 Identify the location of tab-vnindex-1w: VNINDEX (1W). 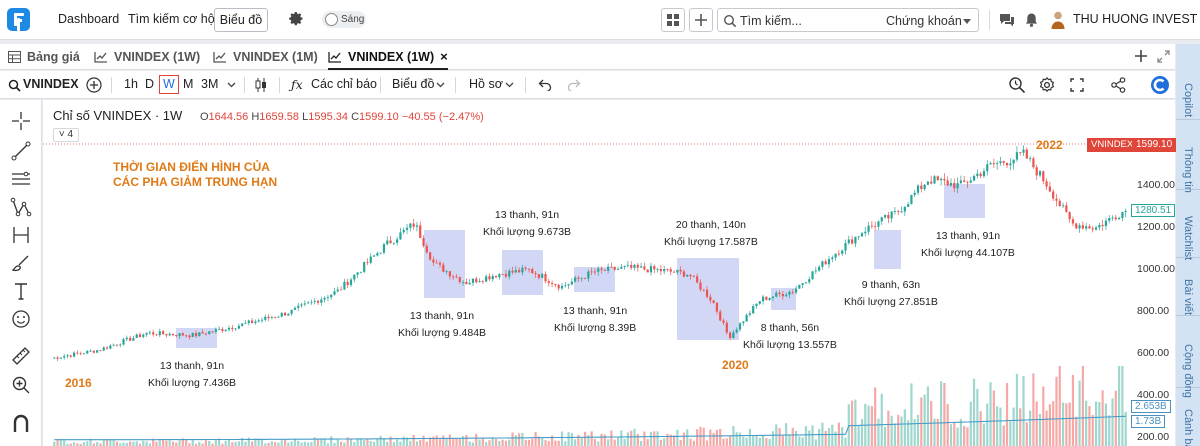
(147, 57).